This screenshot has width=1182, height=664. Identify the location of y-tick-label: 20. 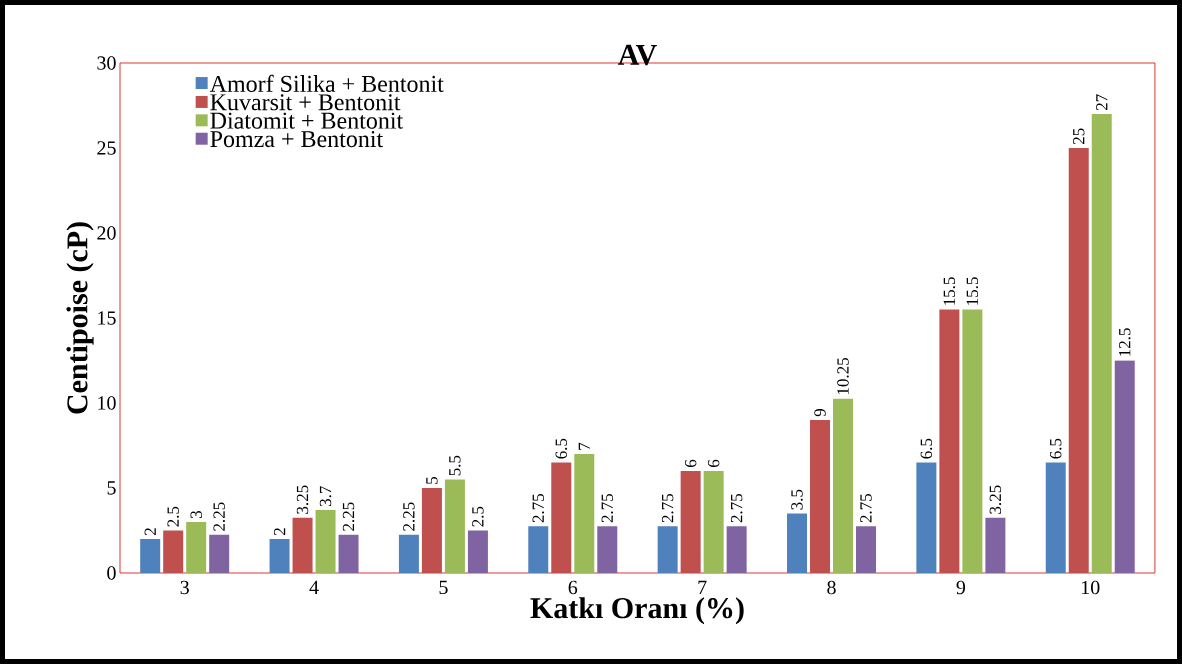
(106, 233).